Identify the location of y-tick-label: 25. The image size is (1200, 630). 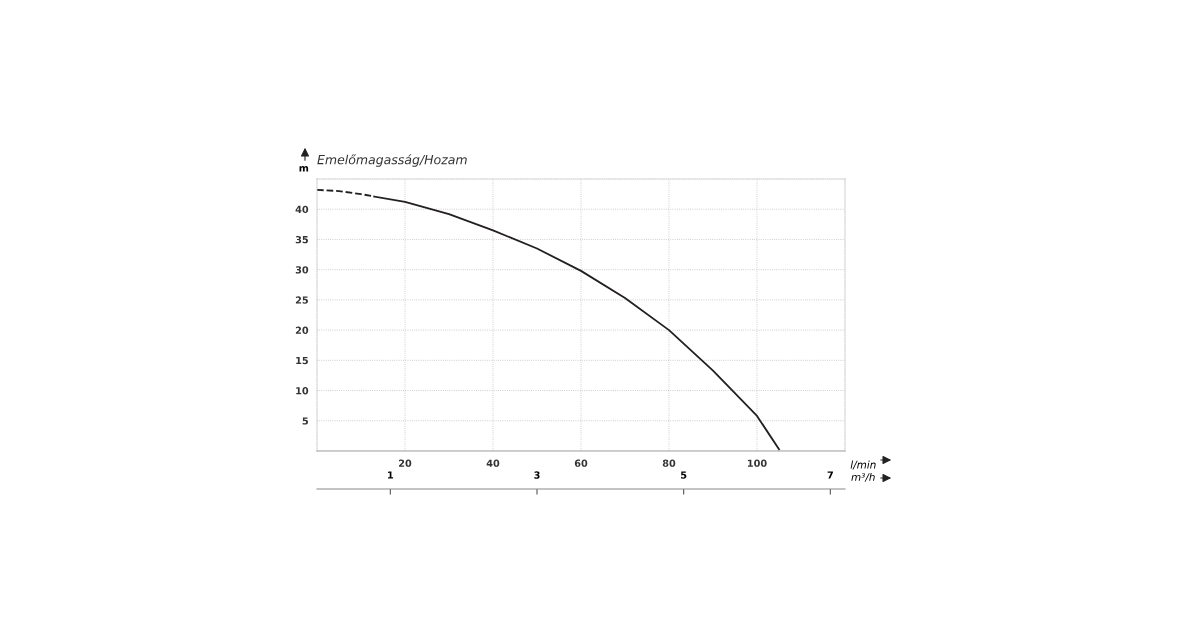
(301, 300).